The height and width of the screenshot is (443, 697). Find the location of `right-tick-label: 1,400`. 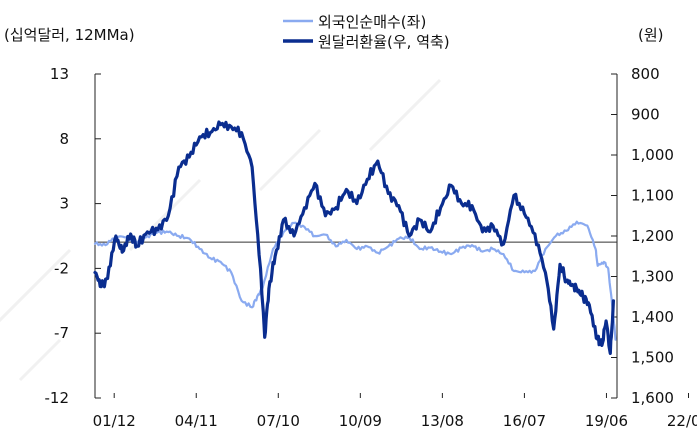

right-tick-label: 1,400 is located at coordinates (652, 317).